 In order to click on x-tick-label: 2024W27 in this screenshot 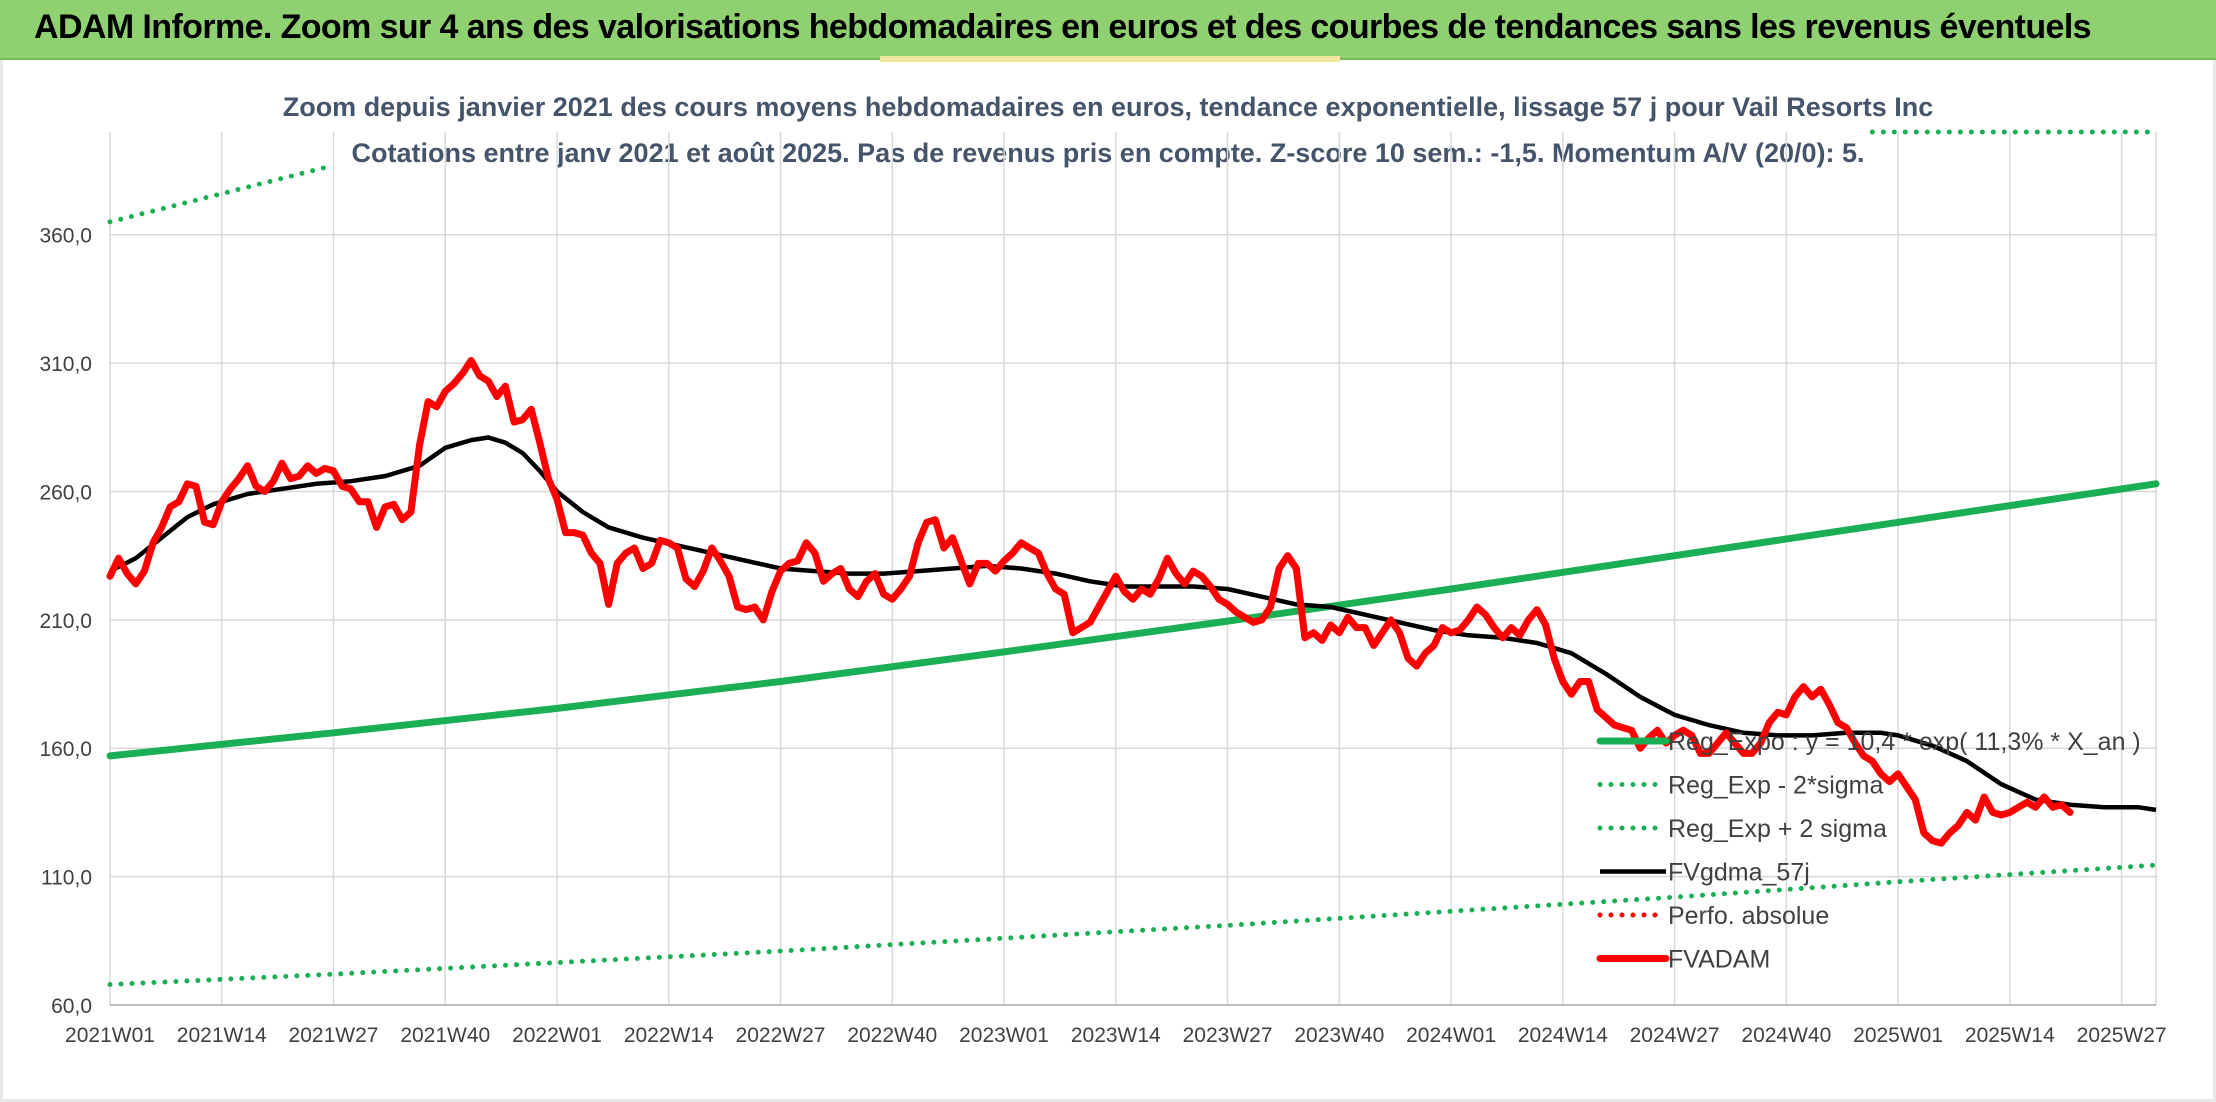, I will do `click(1675, 1035)`.